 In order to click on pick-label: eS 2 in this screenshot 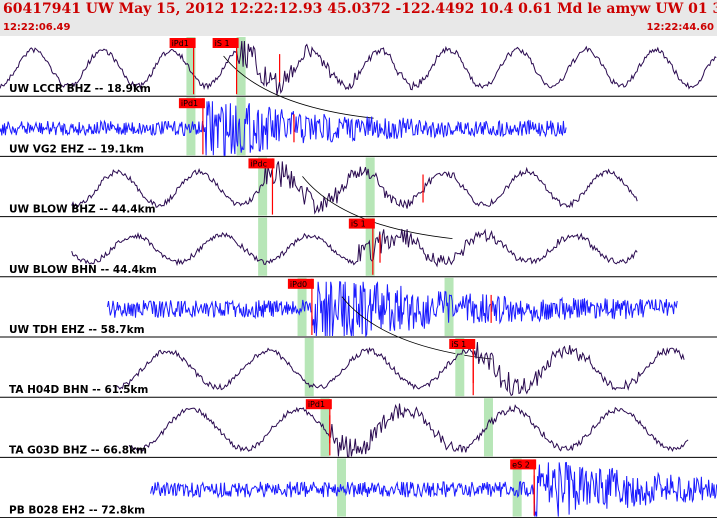, I will do `click(521, 464)`.